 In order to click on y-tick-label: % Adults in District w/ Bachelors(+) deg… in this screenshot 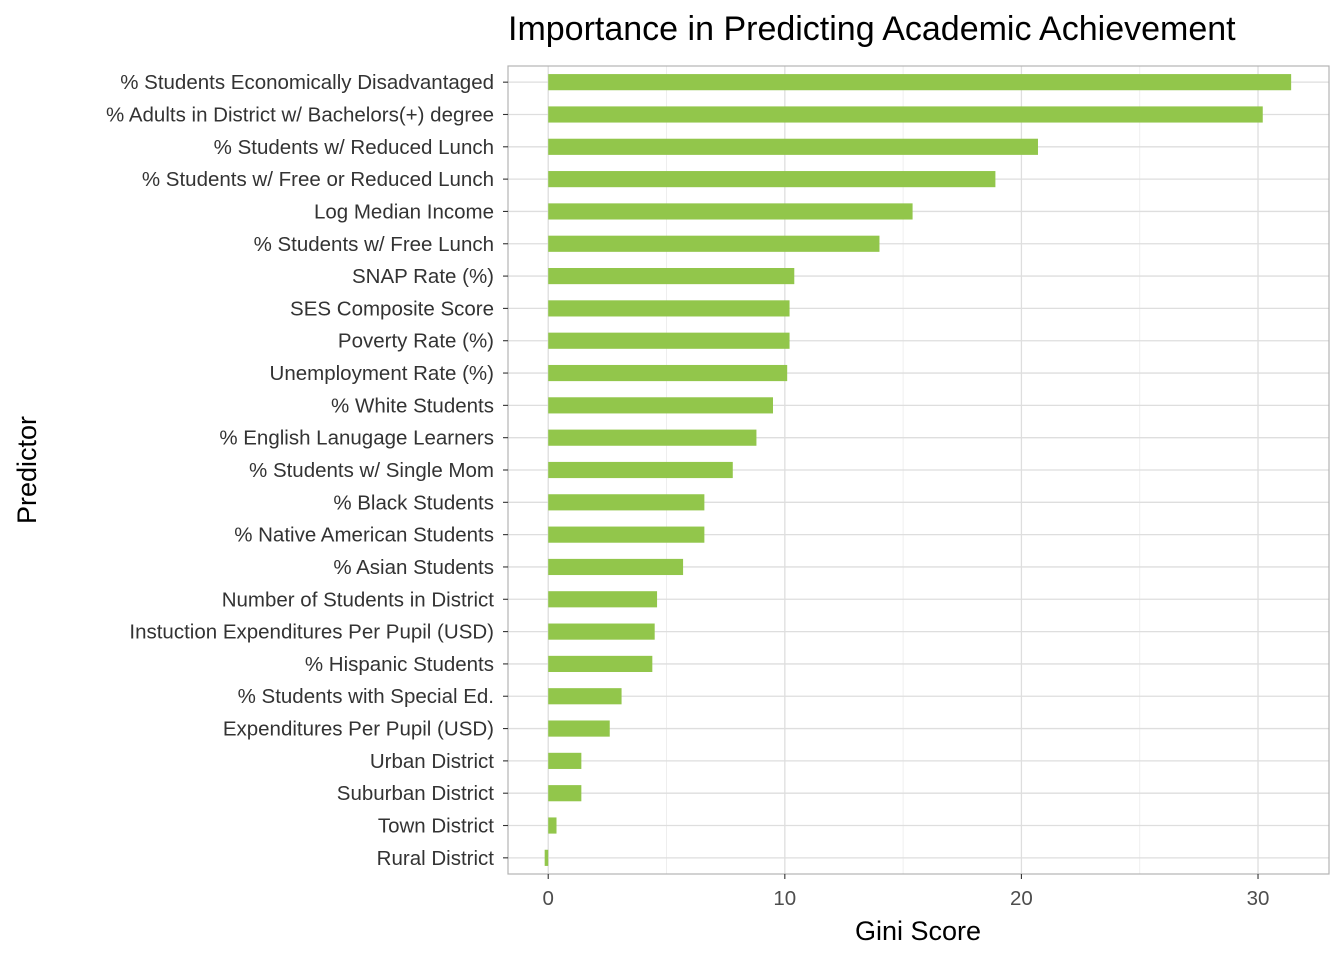, I will do `click(300, 114)`.